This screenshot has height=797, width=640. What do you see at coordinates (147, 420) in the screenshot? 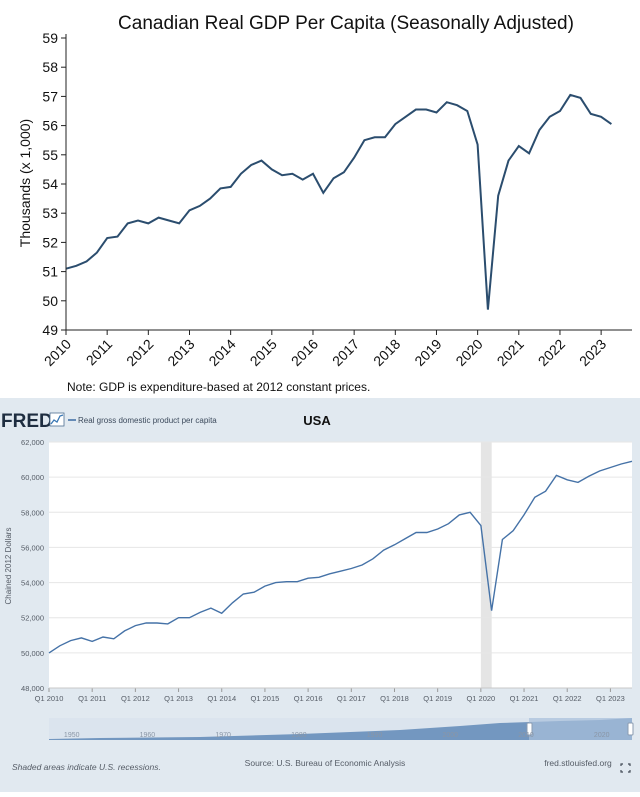
I see `fred-legend-label: Real gross domestic product per capita` at bounding box center [147, 420].